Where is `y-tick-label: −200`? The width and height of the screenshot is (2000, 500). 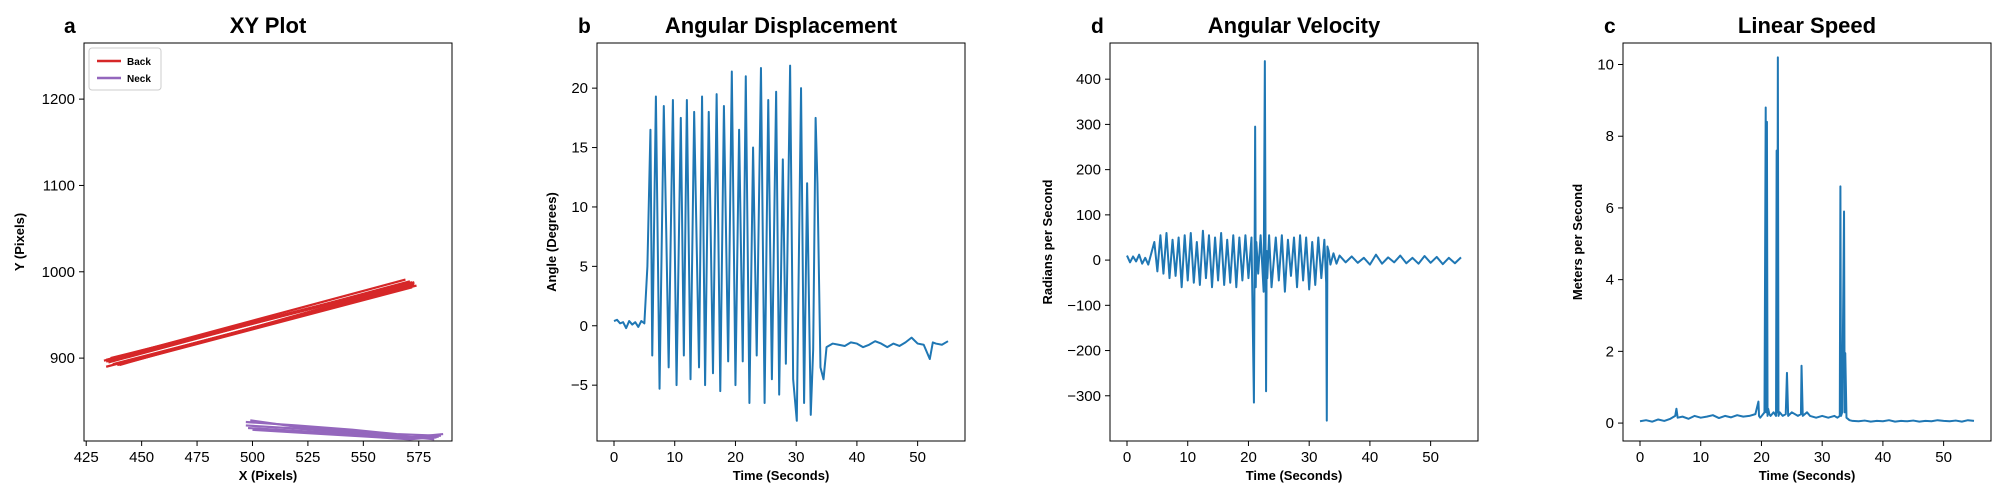
y-tick-label: −200 is located at coordinates (1084, 351).